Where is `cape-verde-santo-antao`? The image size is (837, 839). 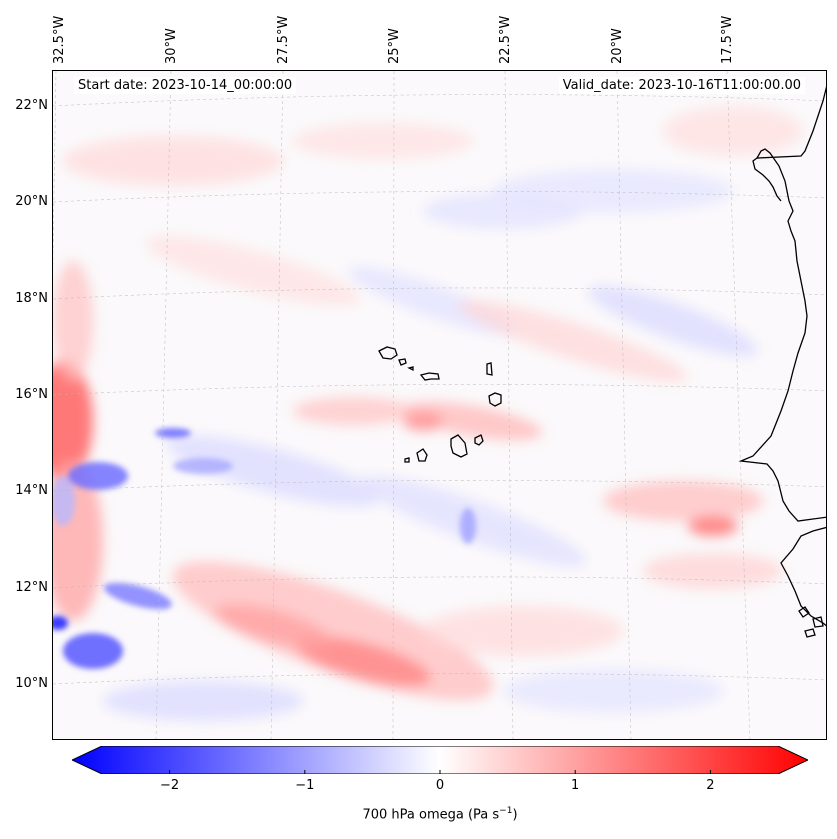 cape-verde-santo-antao is located at coordinates (388, 353).